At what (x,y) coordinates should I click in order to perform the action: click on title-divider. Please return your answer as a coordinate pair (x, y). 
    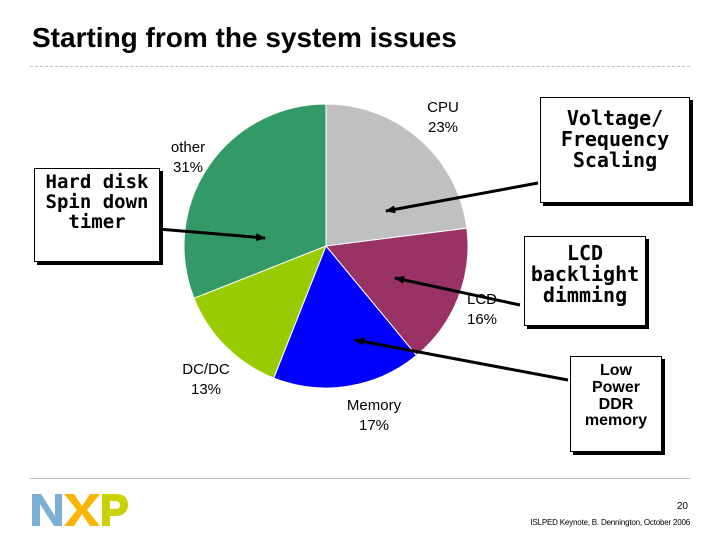
    Looking at the image, I should click on (360, 66).